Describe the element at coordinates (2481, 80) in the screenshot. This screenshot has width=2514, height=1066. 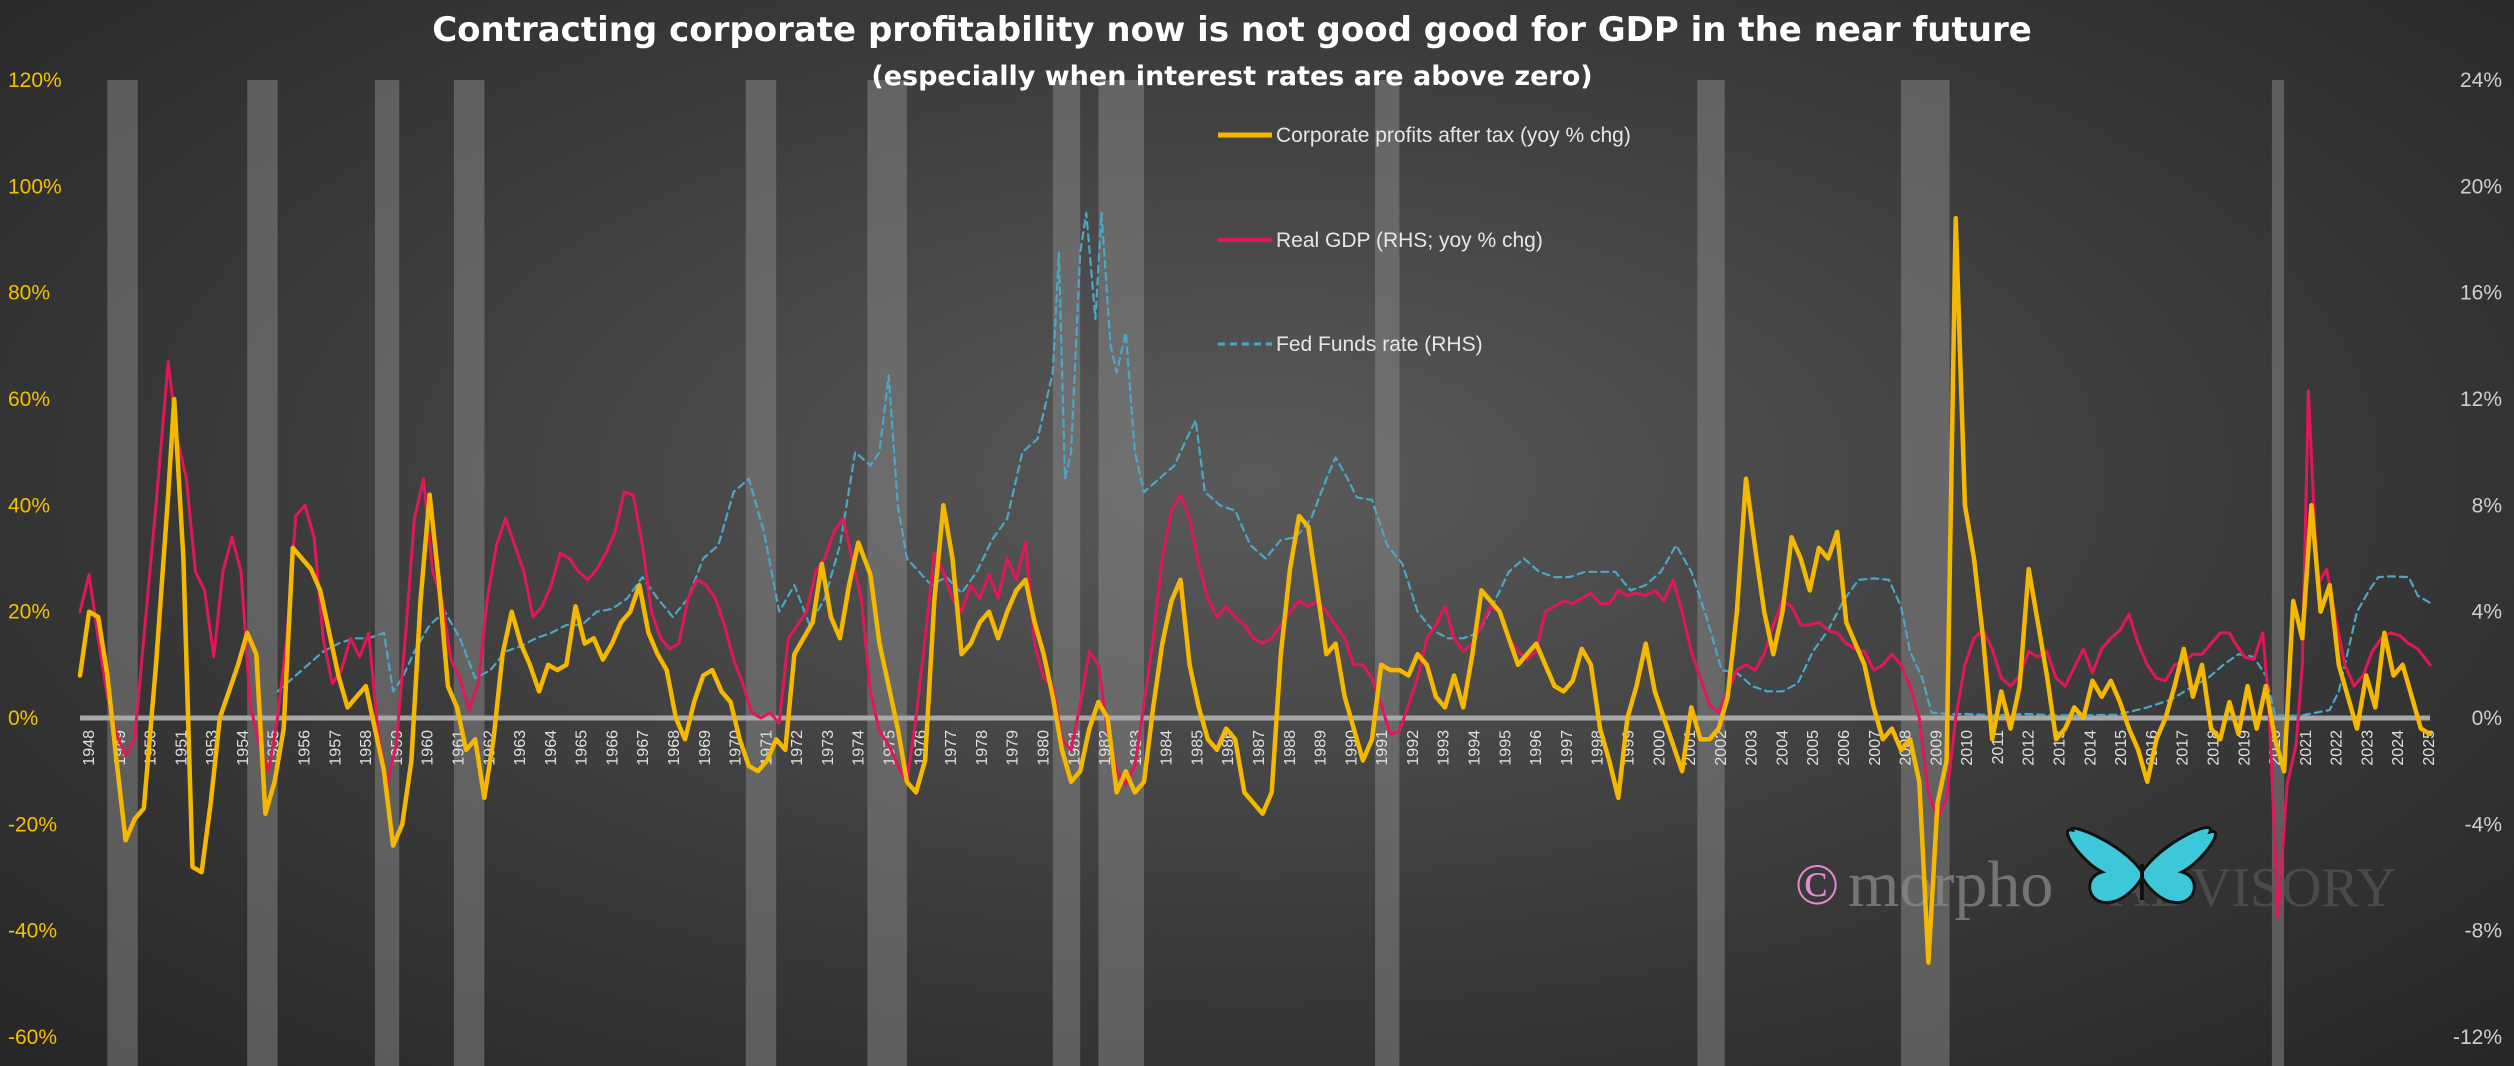
I see `right-y-tick-label: 24%` at that location.